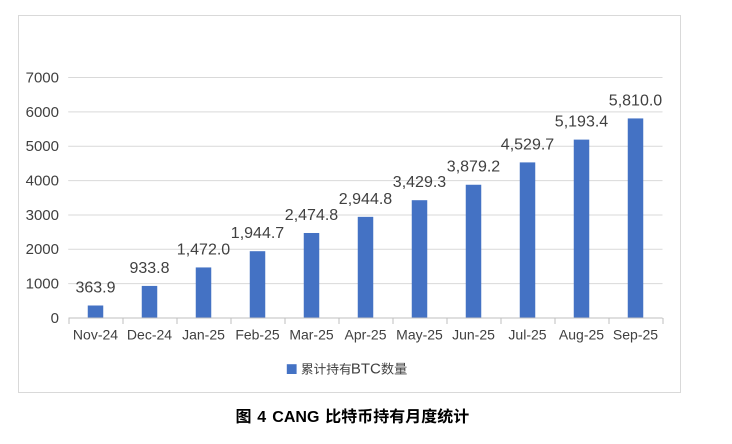  I want to click on svg-text: 2,944.8, so click(365, 199).